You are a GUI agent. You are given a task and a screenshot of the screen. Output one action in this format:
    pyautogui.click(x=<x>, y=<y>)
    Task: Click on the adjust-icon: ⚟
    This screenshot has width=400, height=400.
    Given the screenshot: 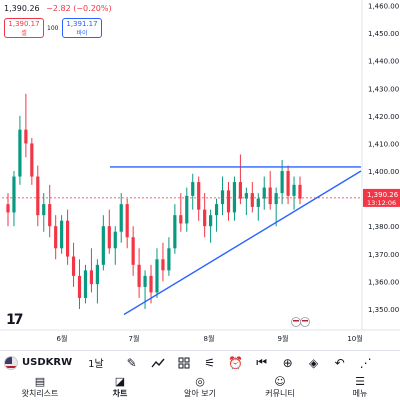 What is the action you would take?
    pyautogui.click(x=210, y=362)
    